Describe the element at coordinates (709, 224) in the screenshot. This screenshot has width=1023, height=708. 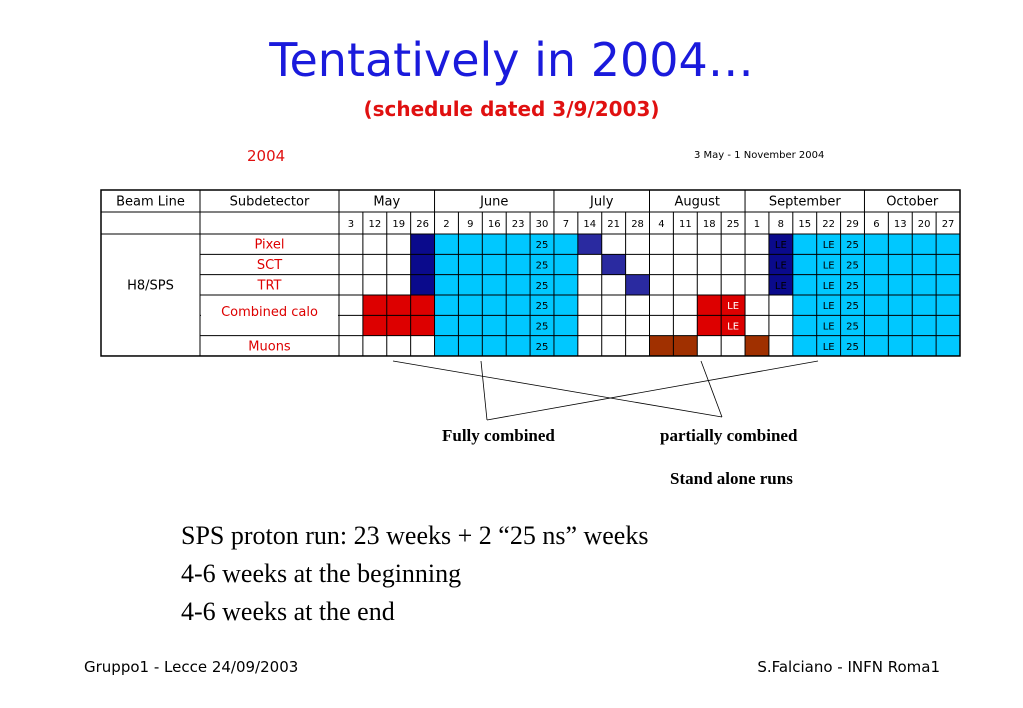
I see `week-label: 18` at that location.